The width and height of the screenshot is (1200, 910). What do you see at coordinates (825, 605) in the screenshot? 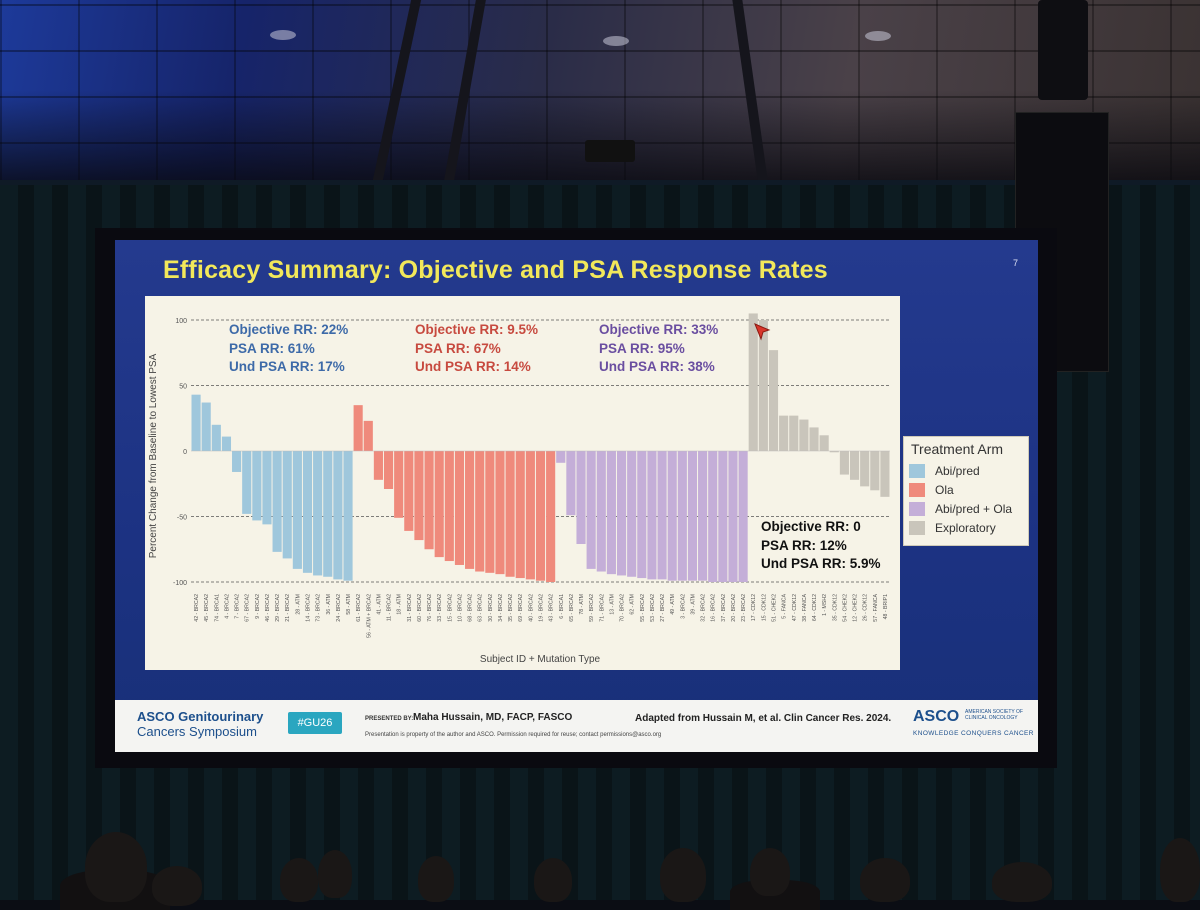
I see `x-tick-label: 1 - MSH2` at bounding box center [825, 605].